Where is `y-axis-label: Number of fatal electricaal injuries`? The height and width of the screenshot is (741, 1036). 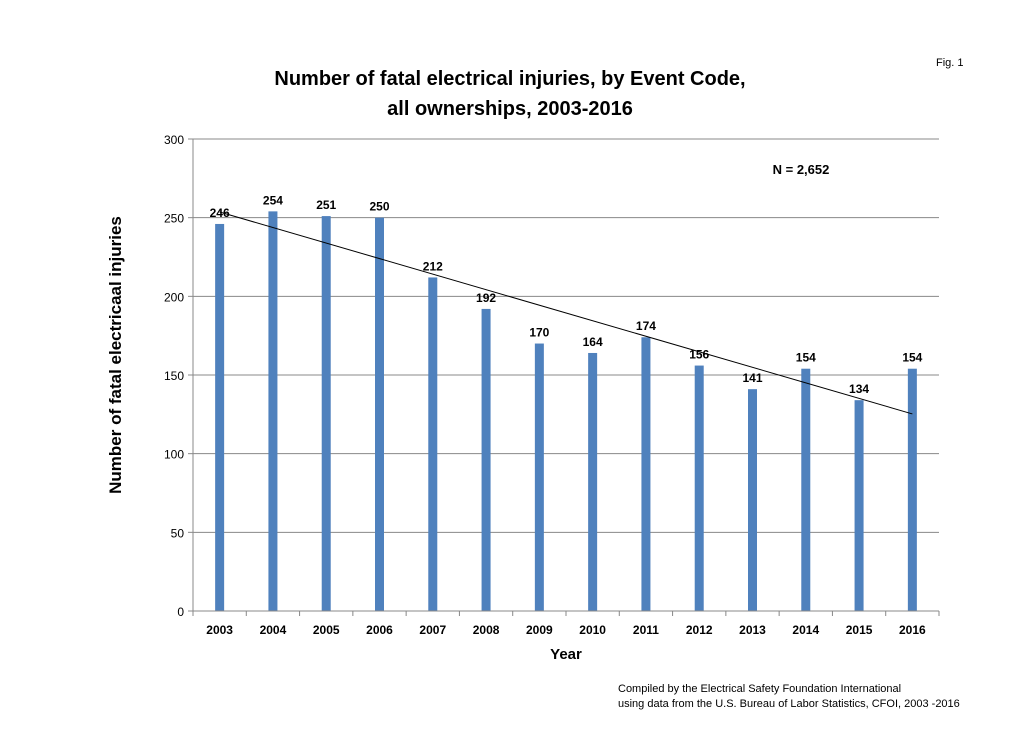
y-axis-label: Number of fatal electricaal injuries is located at coordinates (115, 355).